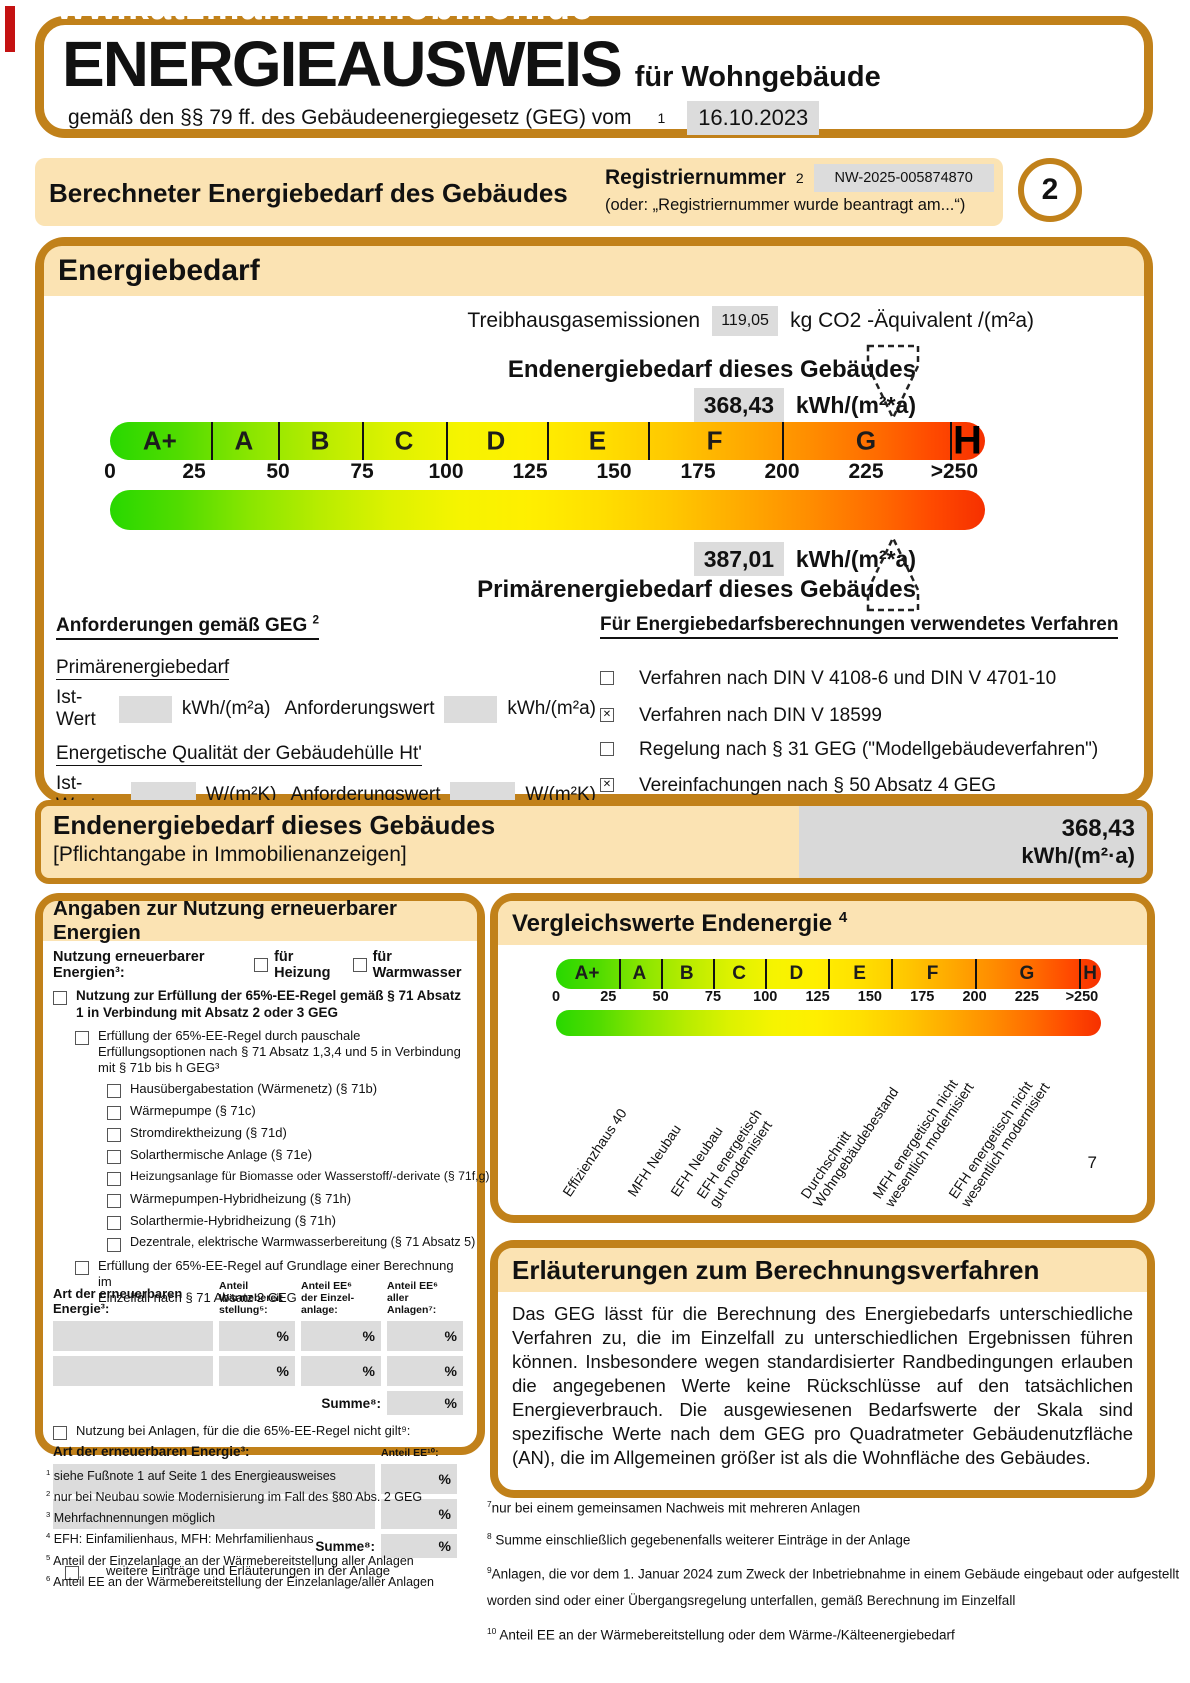 The height and width of the screenshot is (1683, 1190). I want to click on summary-subtitle: [Pflichtangabe in Immobilienanzeigen], so click(230, 854).